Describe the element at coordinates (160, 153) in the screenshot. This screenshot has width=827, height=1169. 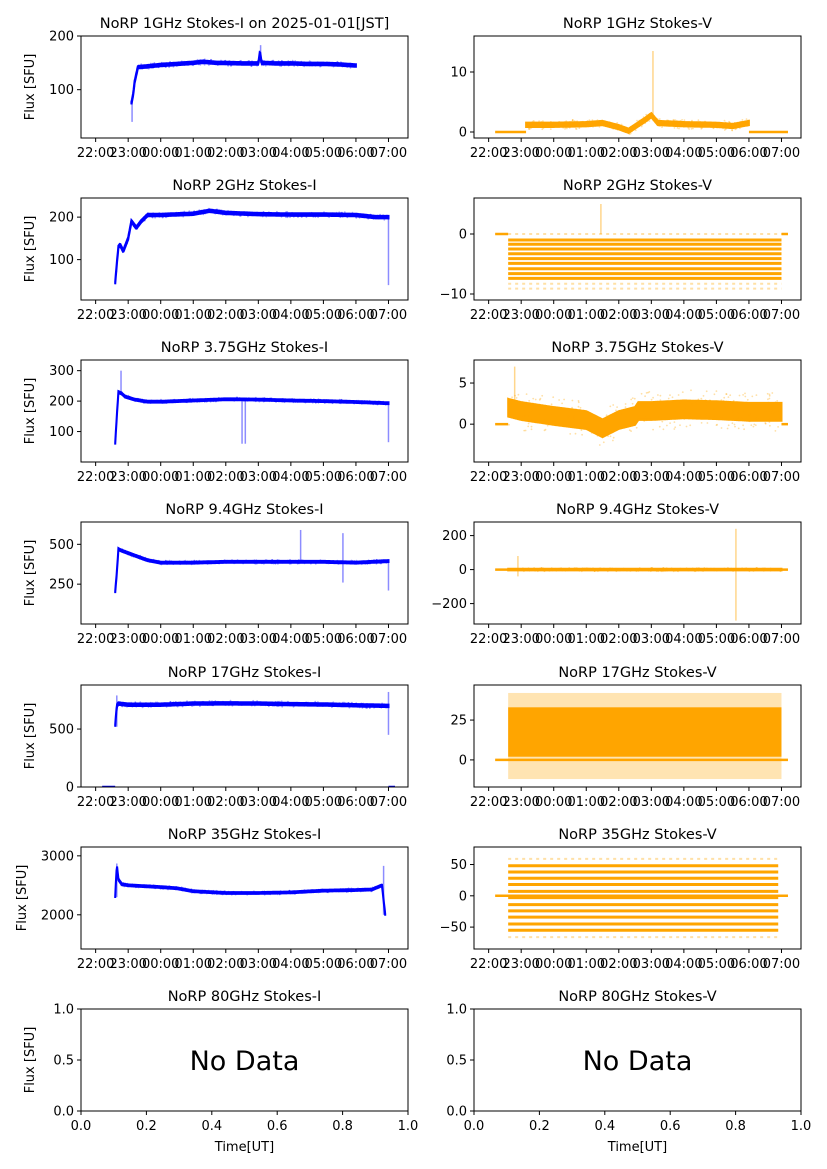
I see `x-tick-label: 00:00` at that location.